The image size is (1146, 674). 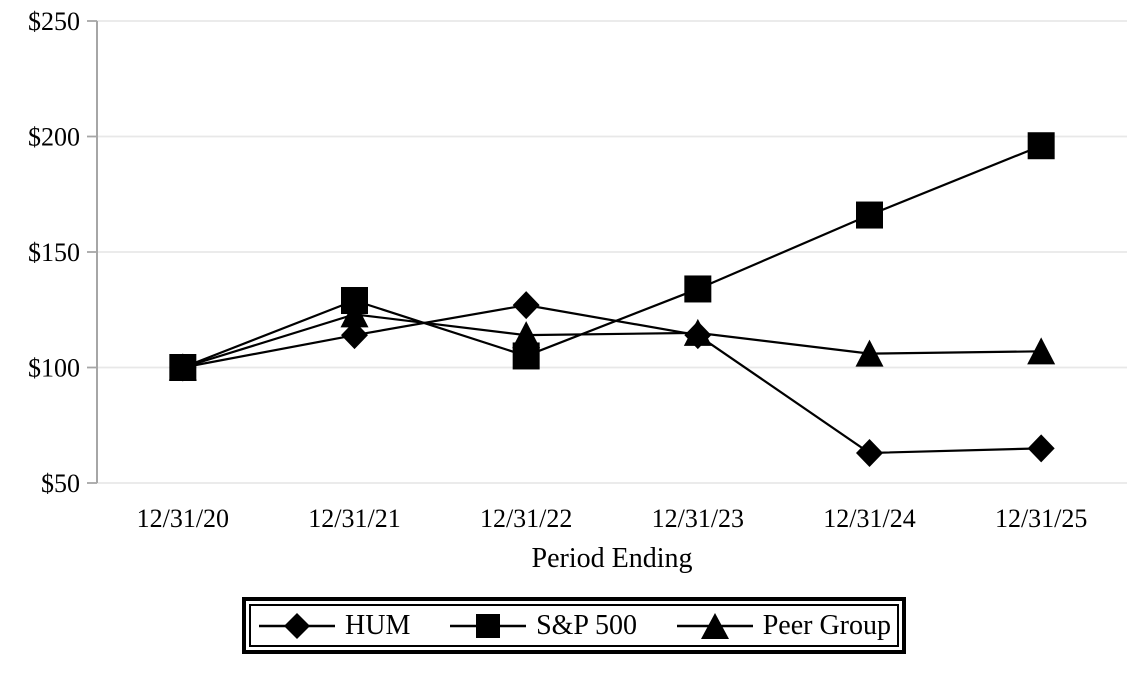 I want to click on x-axis-label-5: 12/31/25, so click(x=1041, y=518).